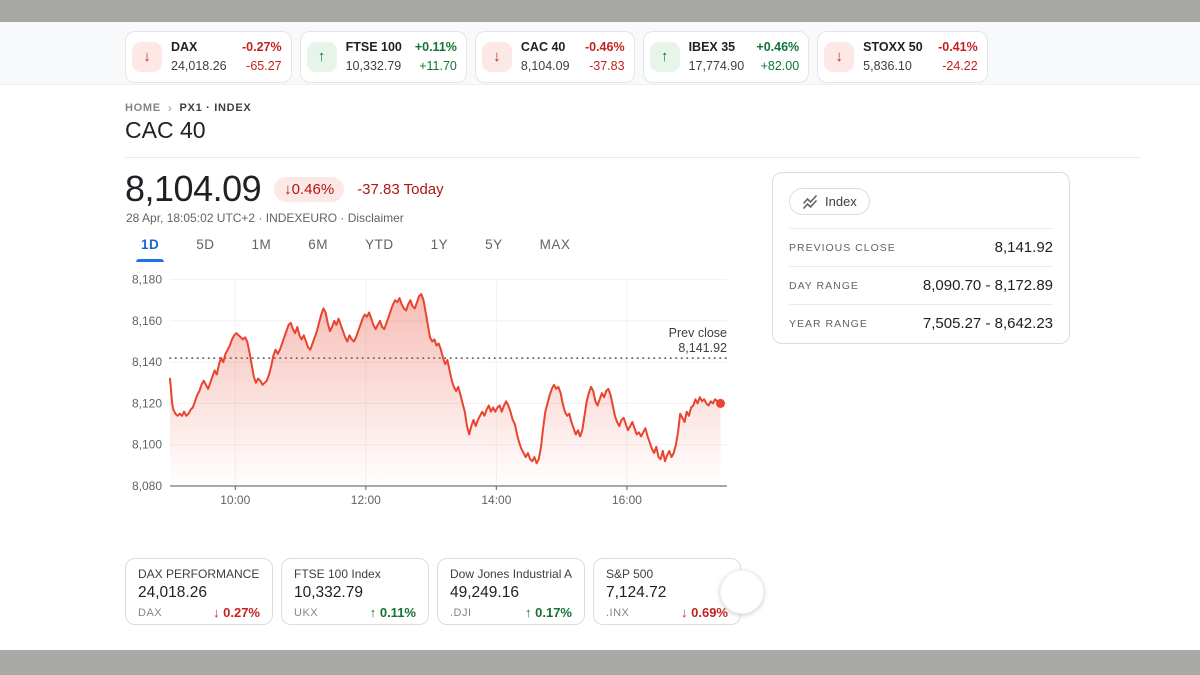 The width and height of the screenshot is (1200, 675). What do you see at coordinates (828, 323) in the screenshot?
I see `stat-label: YEAR RANGE` at bounding box center [828, 323].